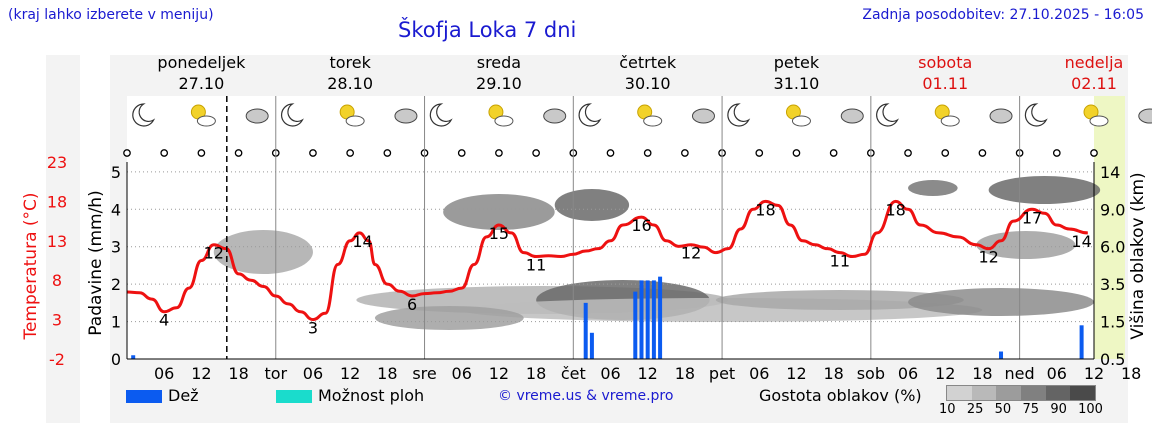  Describe the element at coordinates (1094, 83) in the screenshot. I see `day-date: 02.11` at that location.